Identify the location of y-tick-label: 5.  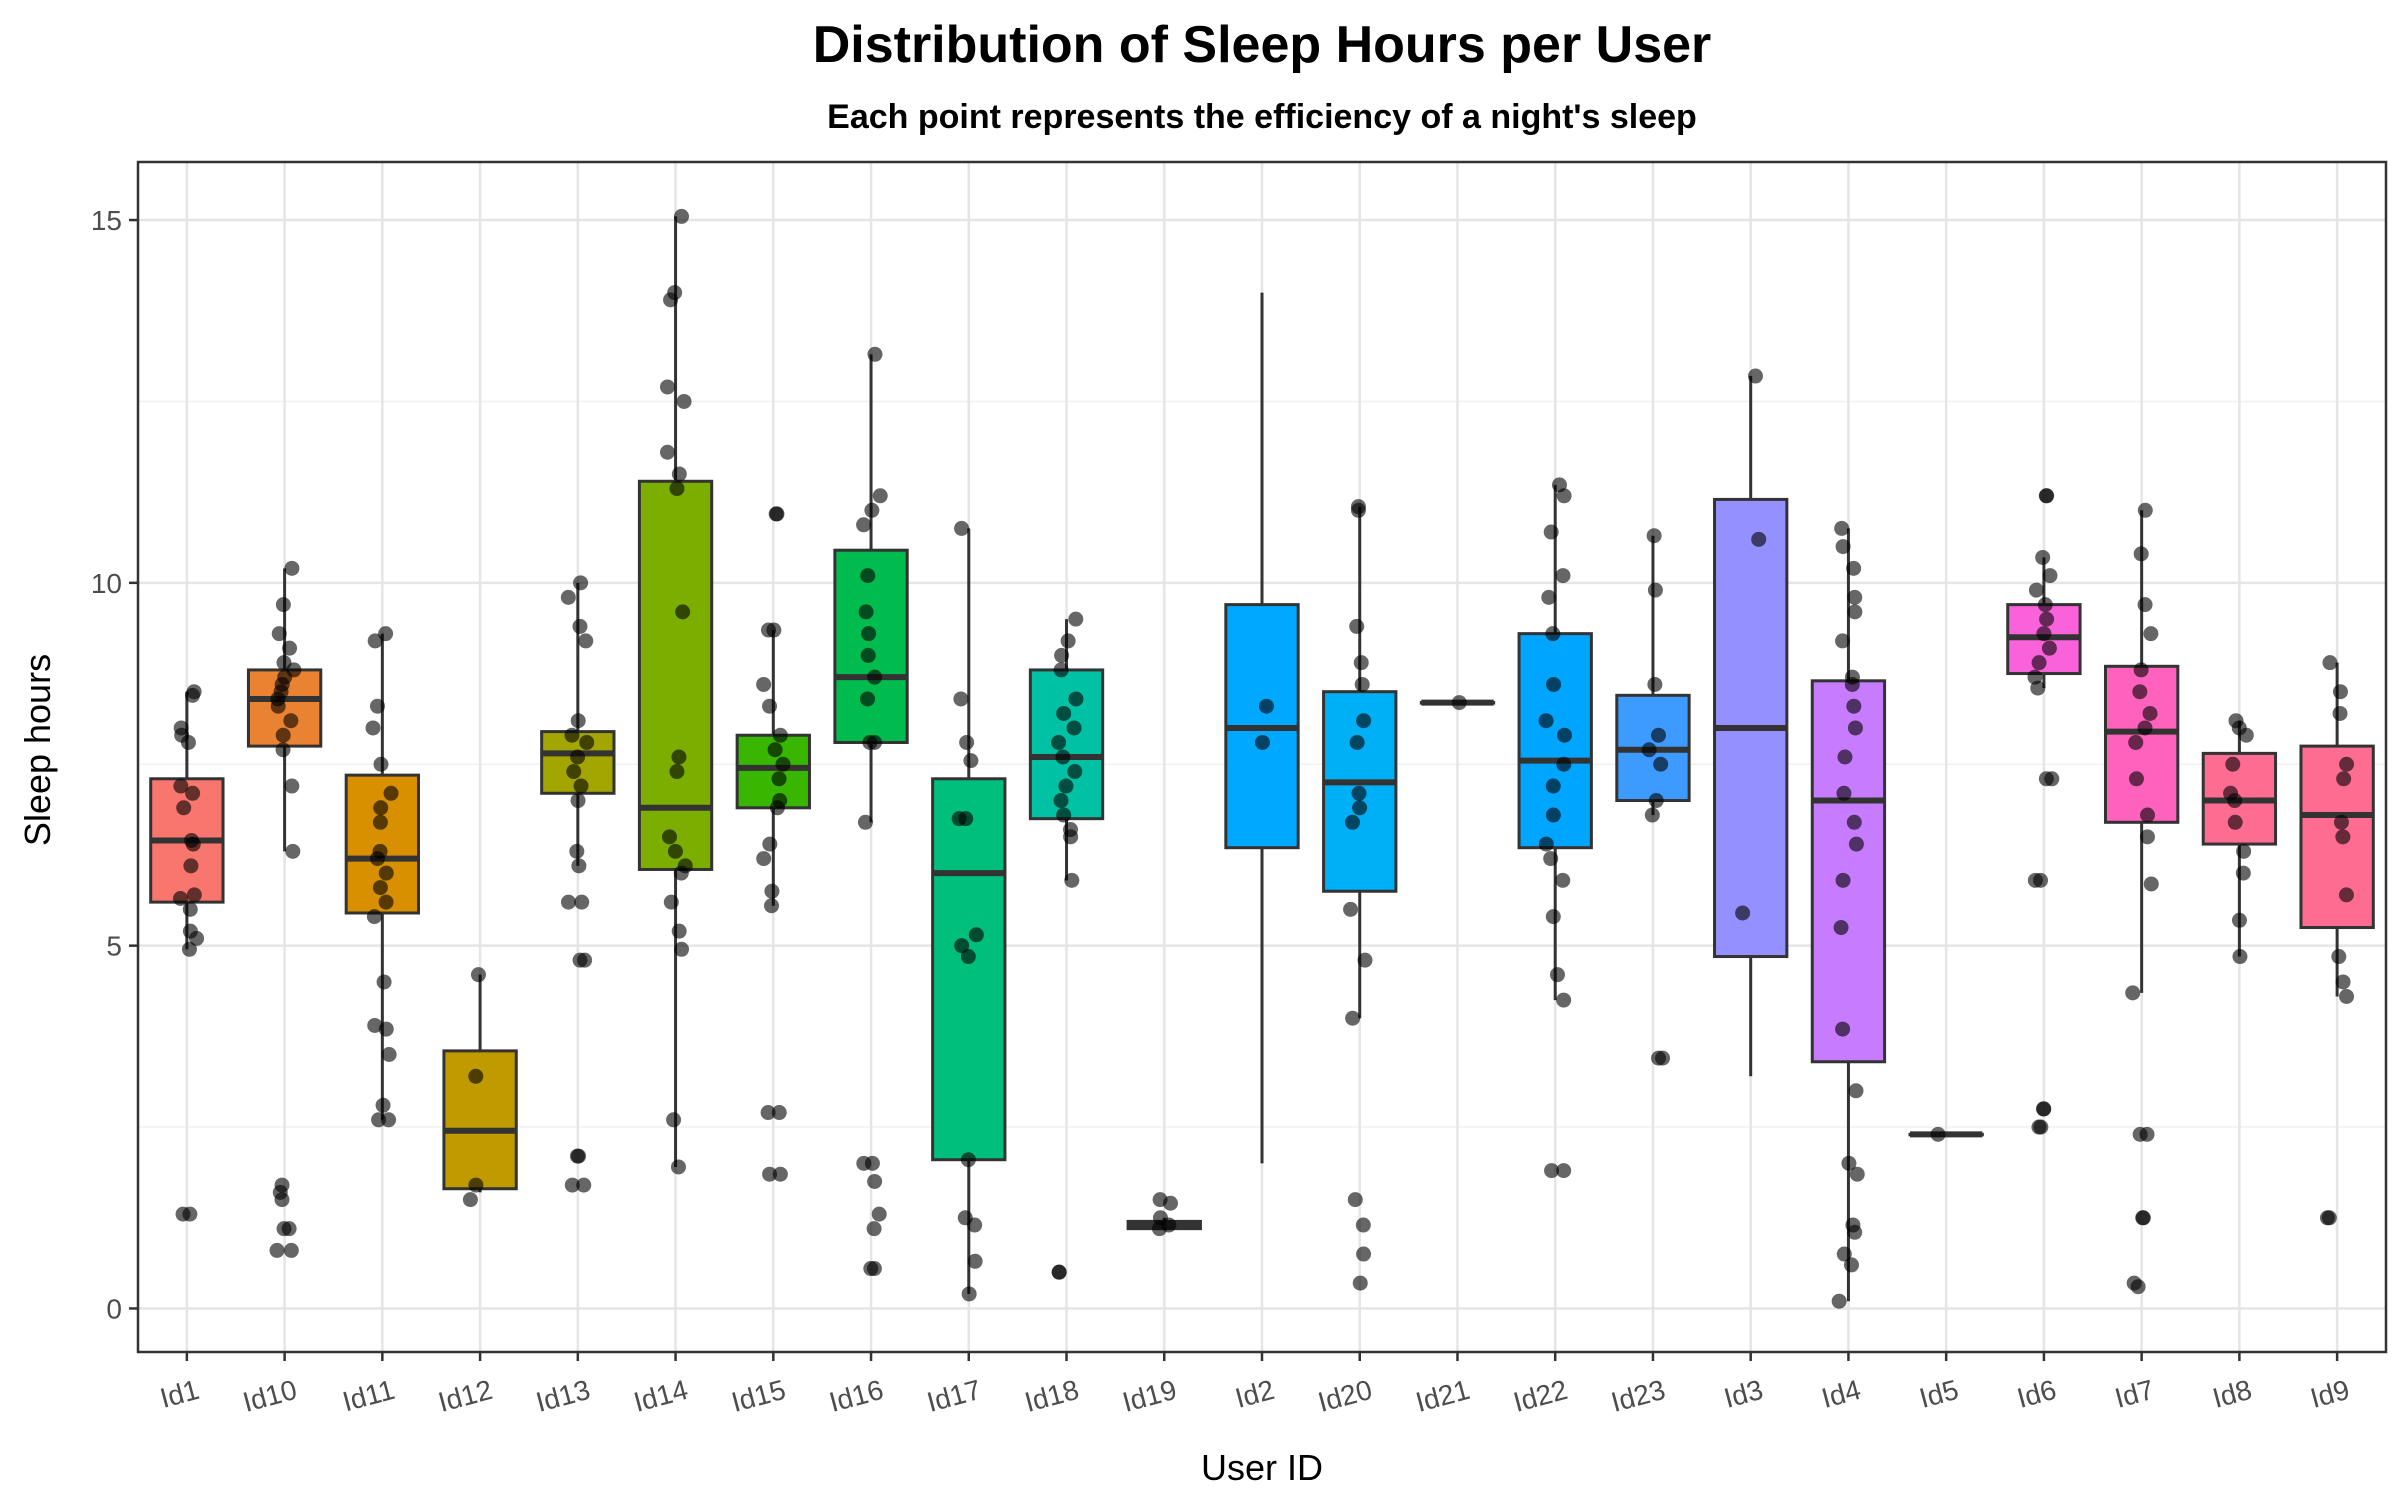
(114, 946).